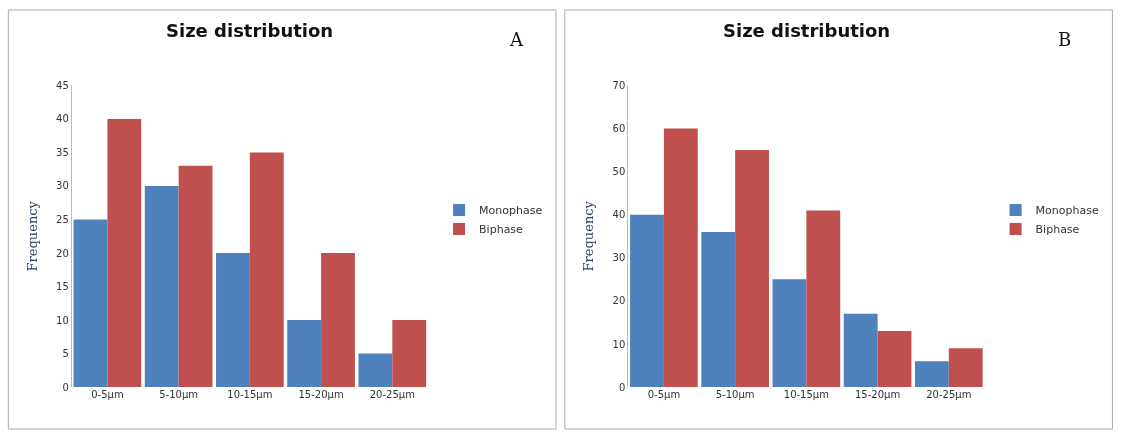 The width and height of the screenshot is (1123, 440). I want to click on y-tick-label: 60, so click(619, 129).